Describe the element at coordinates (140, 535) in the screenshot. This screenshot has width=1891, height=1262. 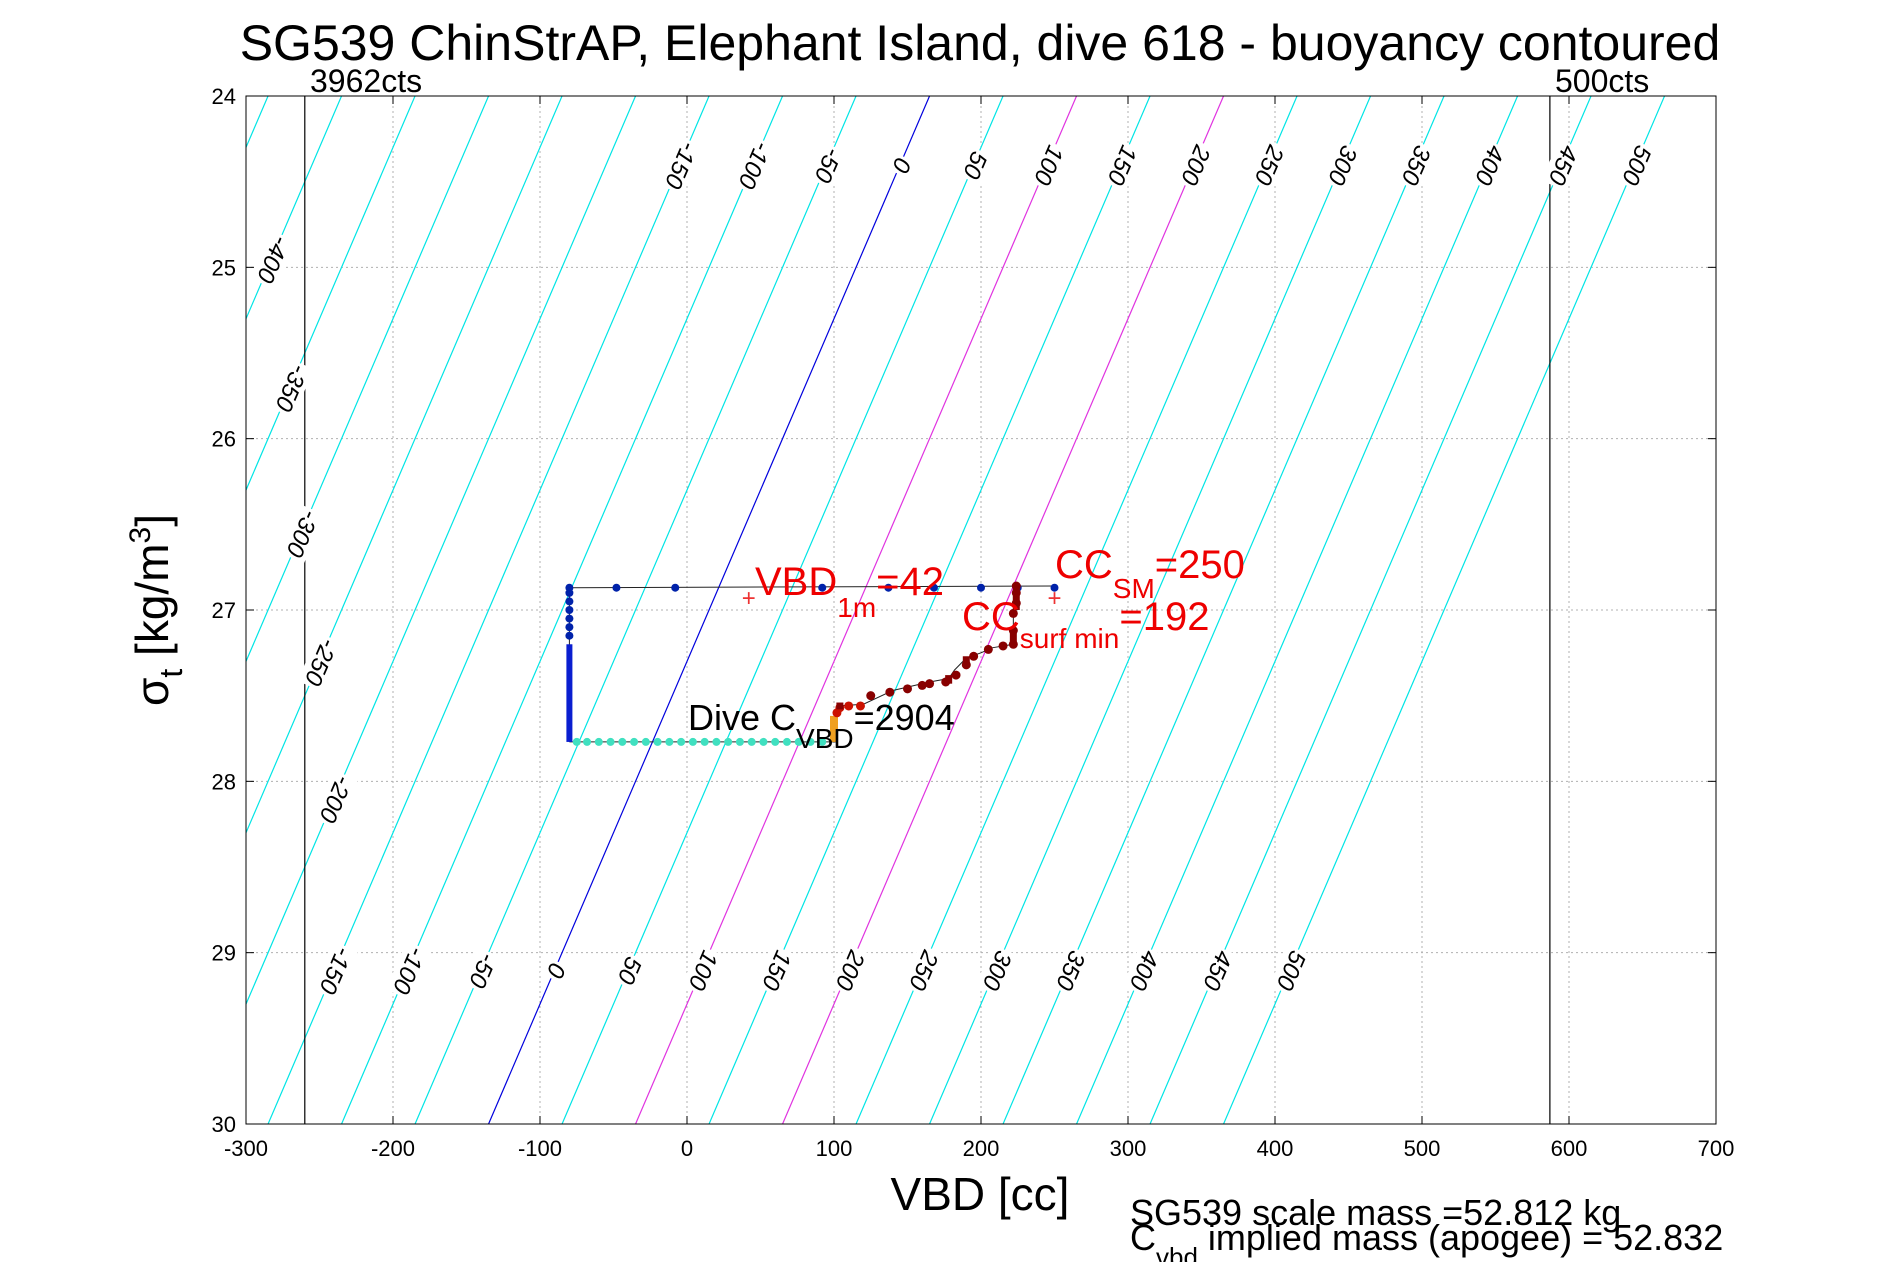
I see `y-axis-label-exp: 3` at that location.